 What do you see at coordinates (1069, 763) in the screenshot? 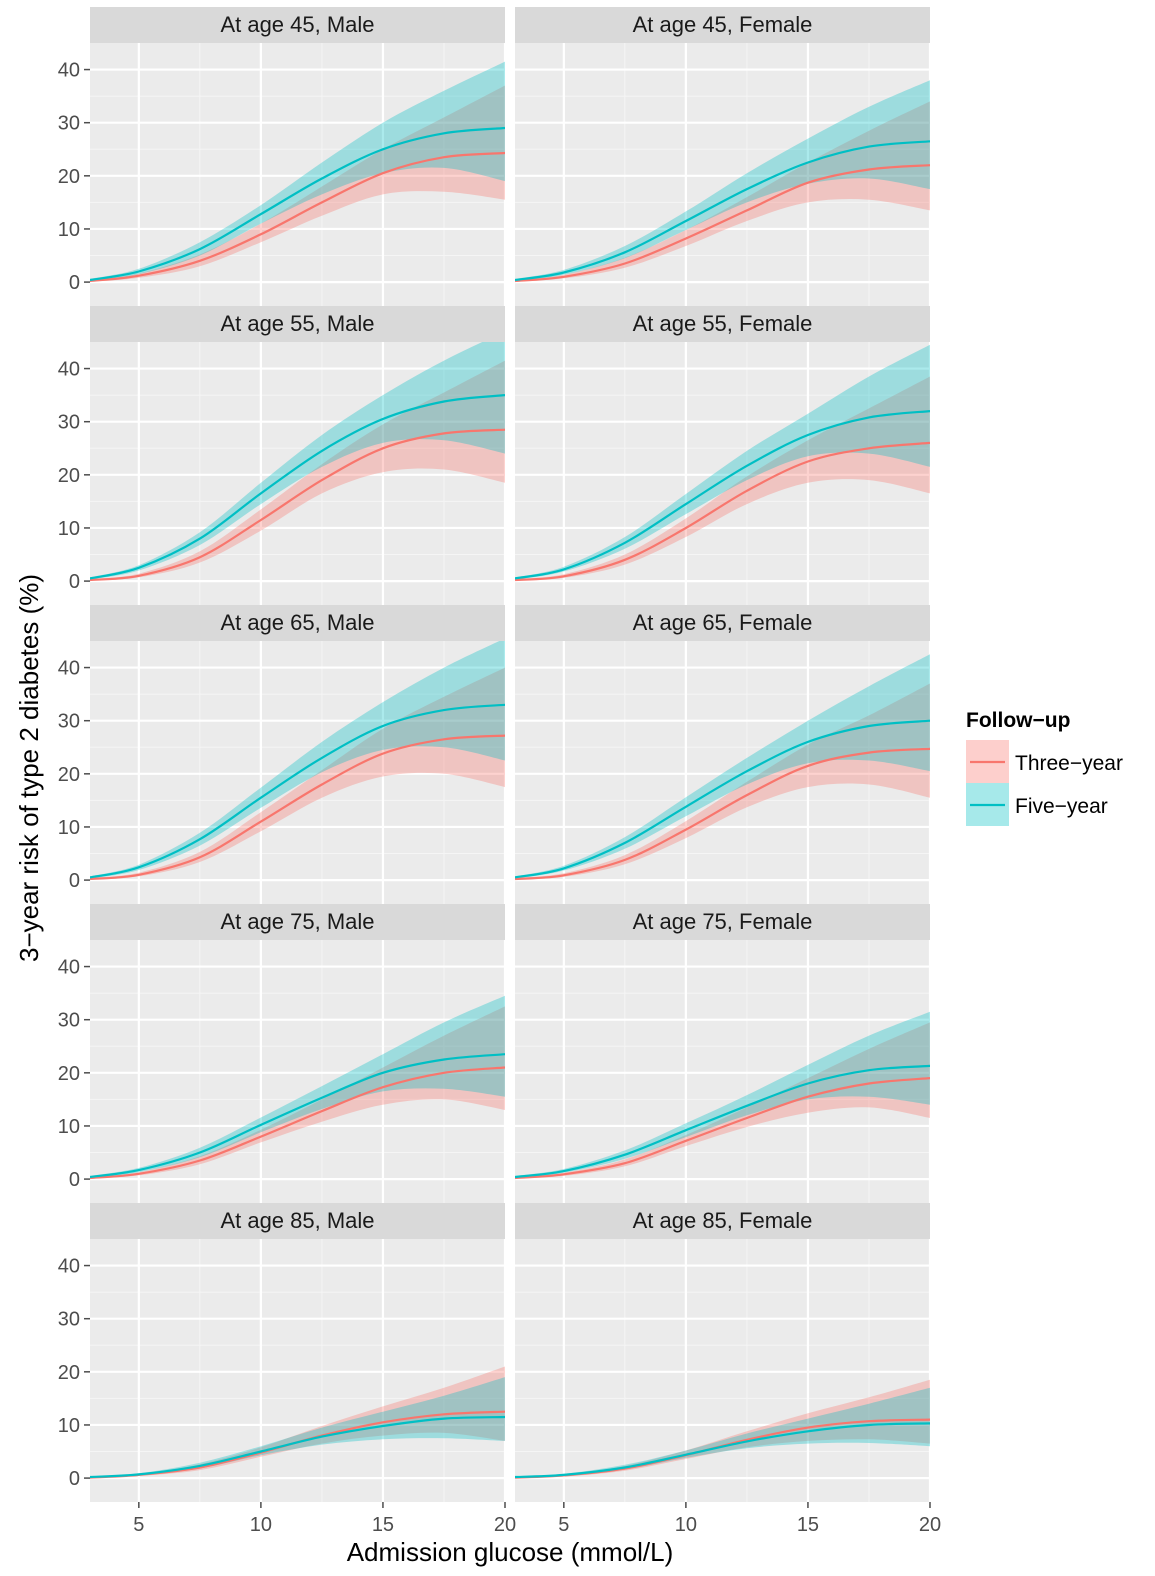
I see `legend-label-three-year: Three−year` at bounding box center [1069, 763].